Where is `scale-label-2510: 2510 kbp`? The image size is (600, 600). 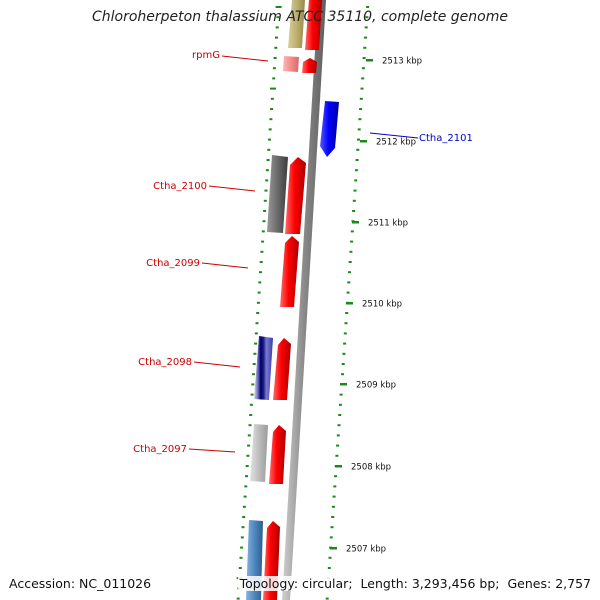 scale-label-2510: 2510 kbp is located at coordinates (382, 305).